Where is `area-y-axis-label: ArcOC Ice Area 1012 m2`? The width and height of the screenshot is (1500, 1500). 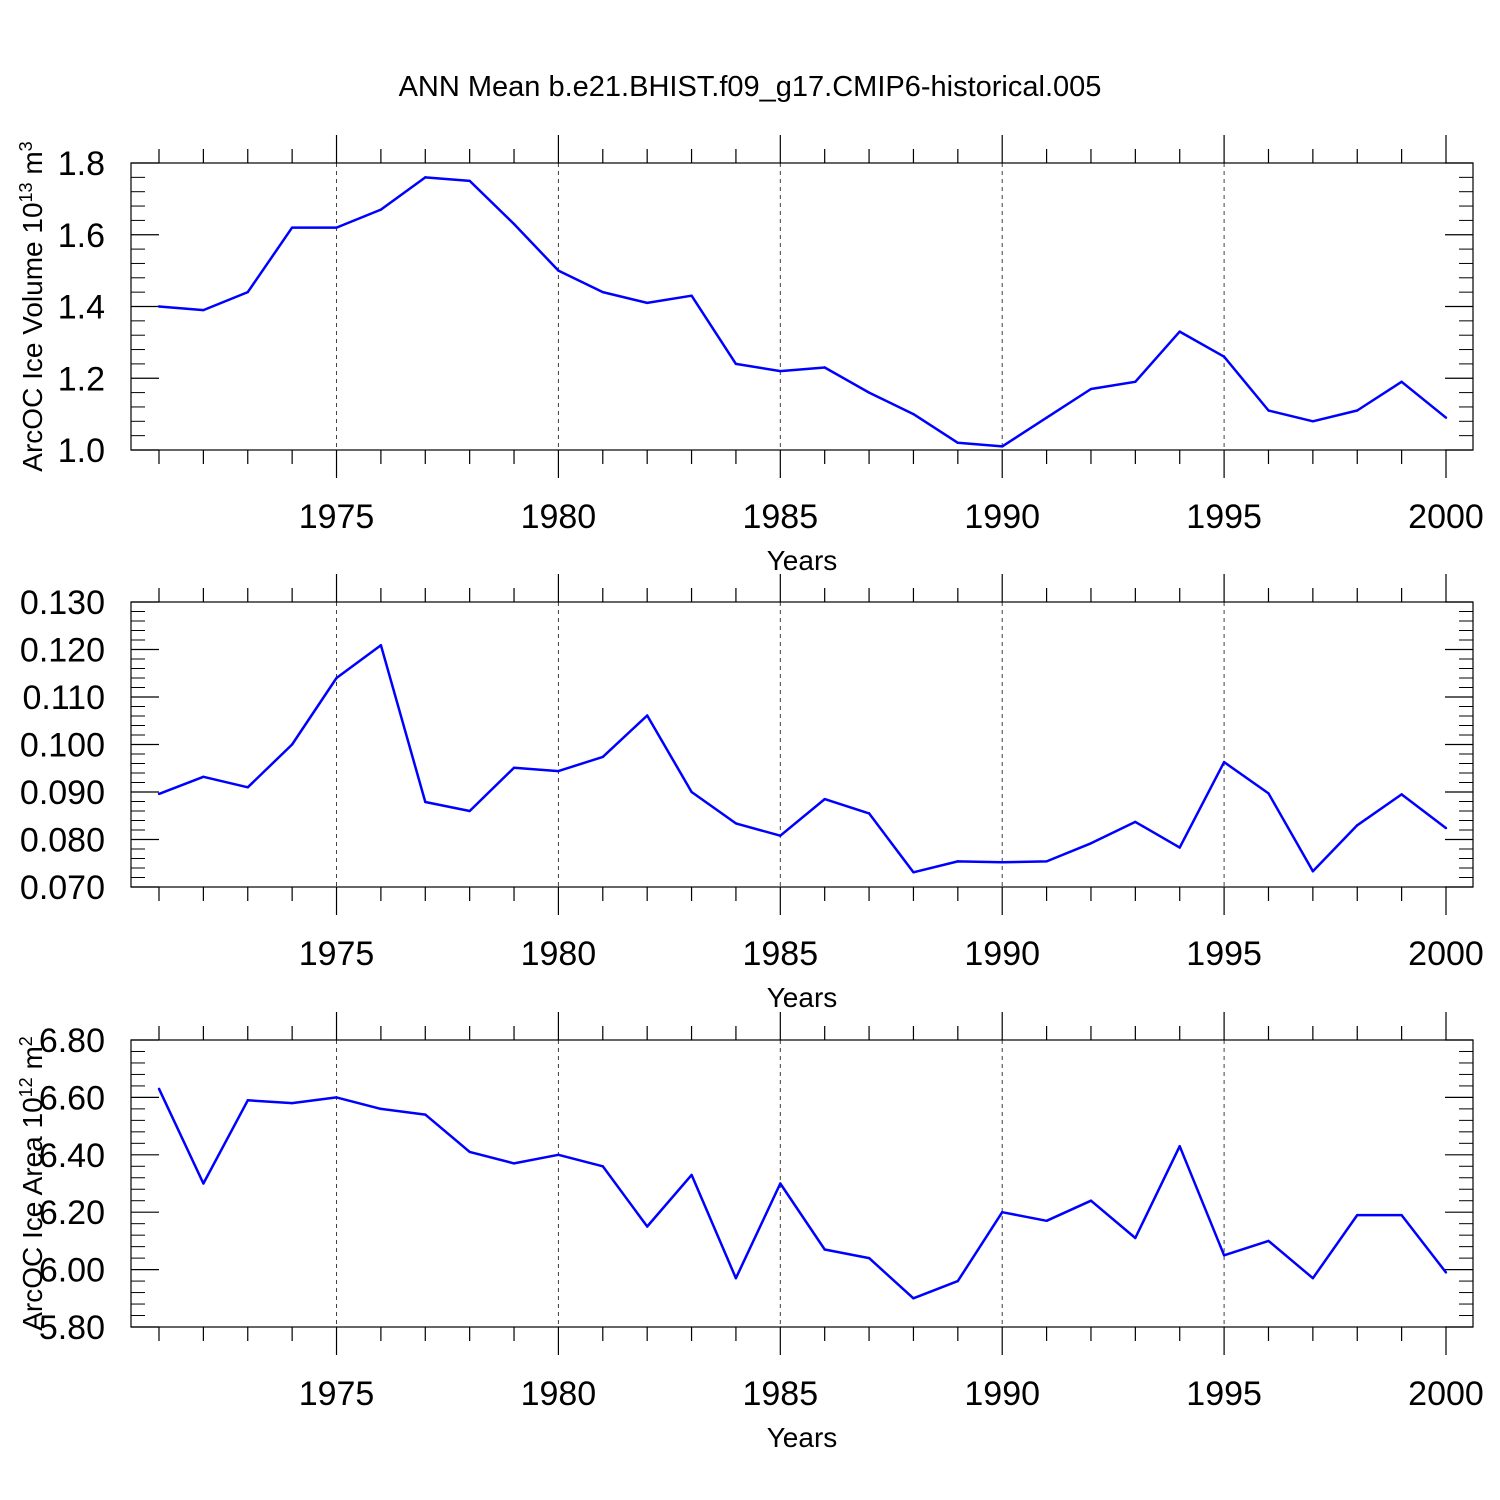 area-y-axis-label: ArcOC Ice Area 1012 m2 is located at coordinates (32, 1183).